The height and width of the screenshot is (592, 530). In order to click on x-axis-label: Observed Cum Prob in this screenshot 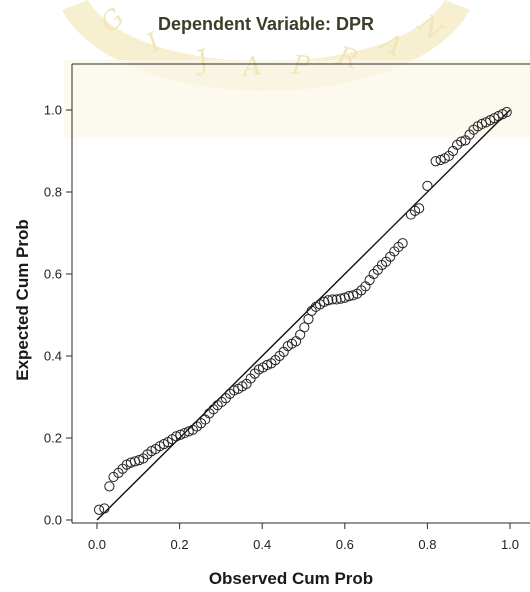, I will do `click(291, 578)`.